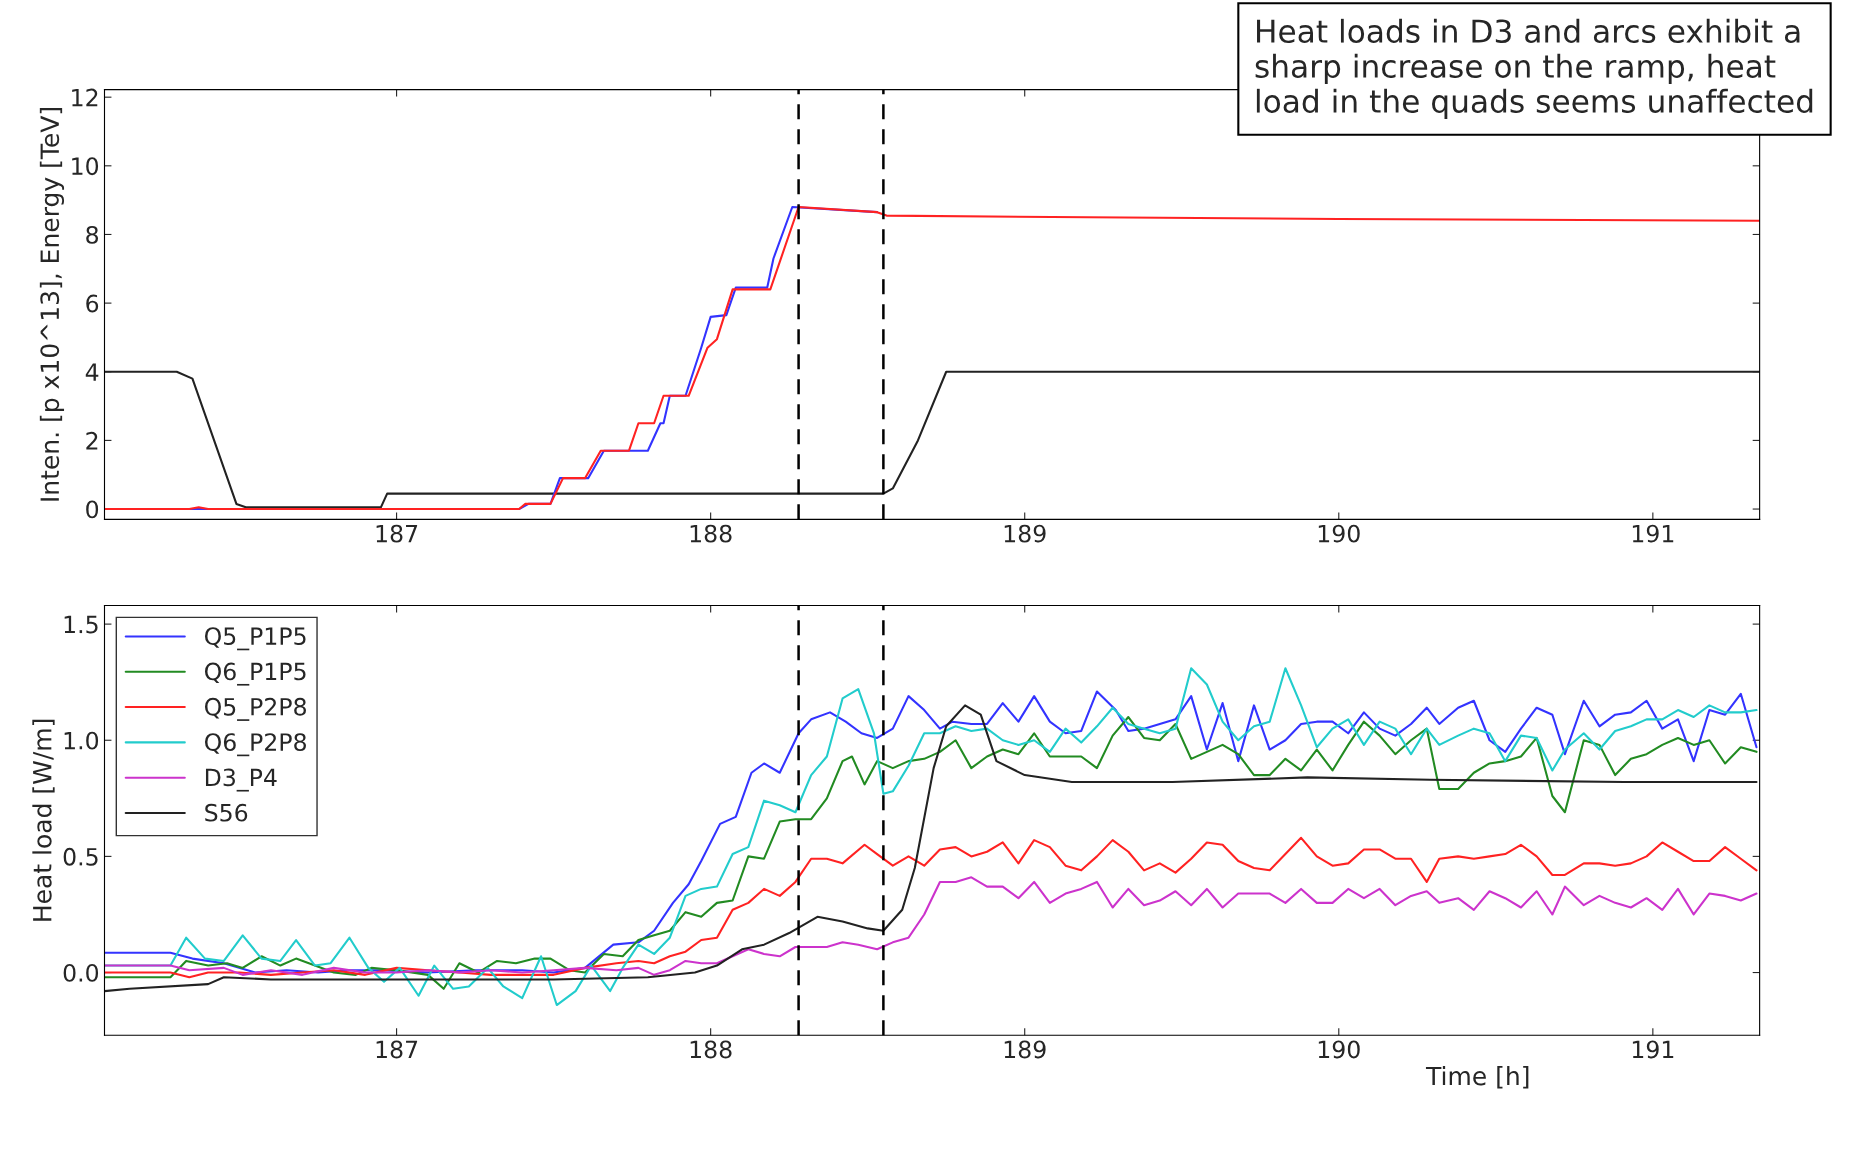 The height and width of the screenshot is (1149, 1866). What do you see at coordinates (92, 440) in the screenshot?
I see `y-tick-label: 2` at bounding box center [92, 440].